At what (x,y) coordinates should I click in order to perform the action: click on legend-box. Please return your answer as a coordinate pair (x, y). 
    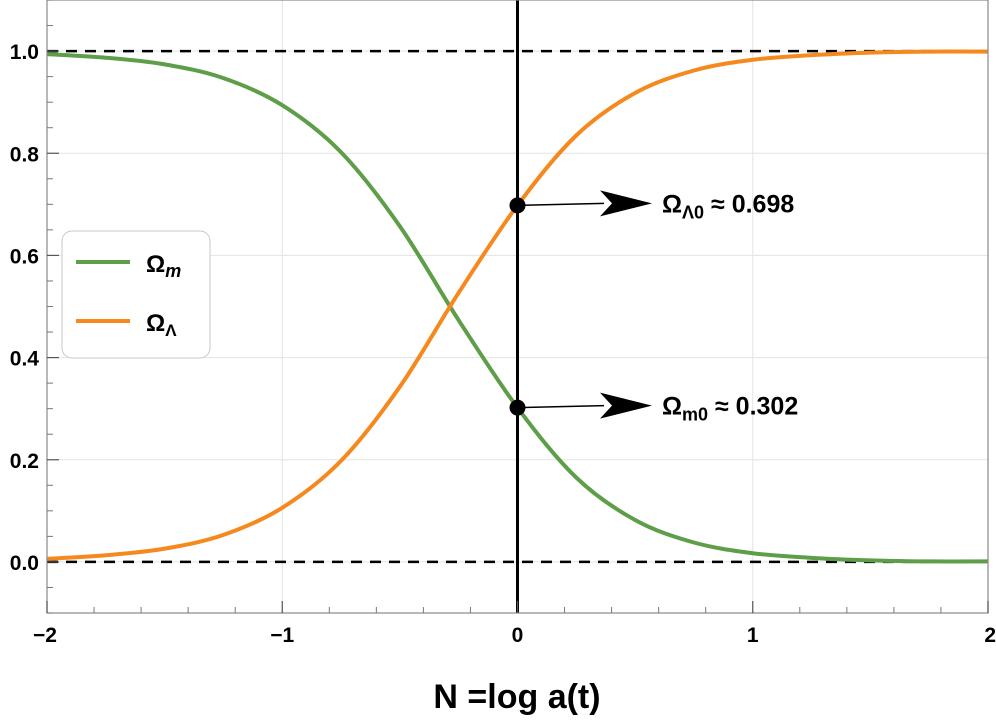
    Looking at the image, I should click on (136, 294).